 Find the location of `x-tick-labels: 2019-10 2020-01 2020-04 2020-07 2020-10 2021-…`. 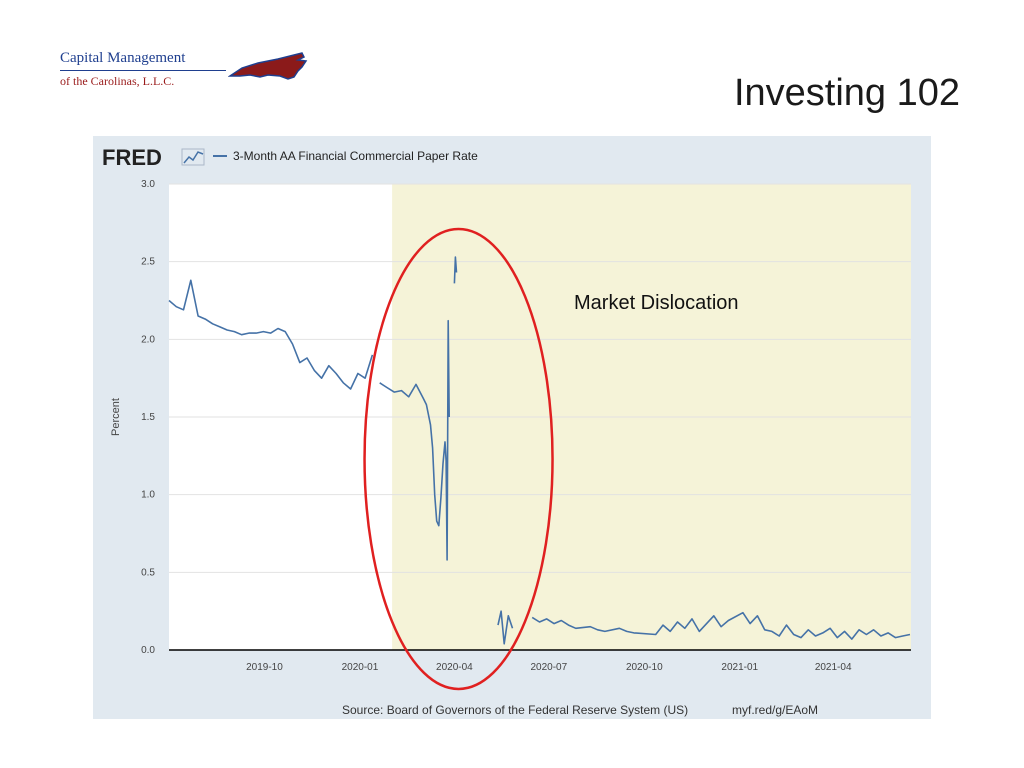

x-tick-labels: 2019-10 2020-01 2020-04 2020-07 2020-10 2021-… is located at coordinates (549, 667).